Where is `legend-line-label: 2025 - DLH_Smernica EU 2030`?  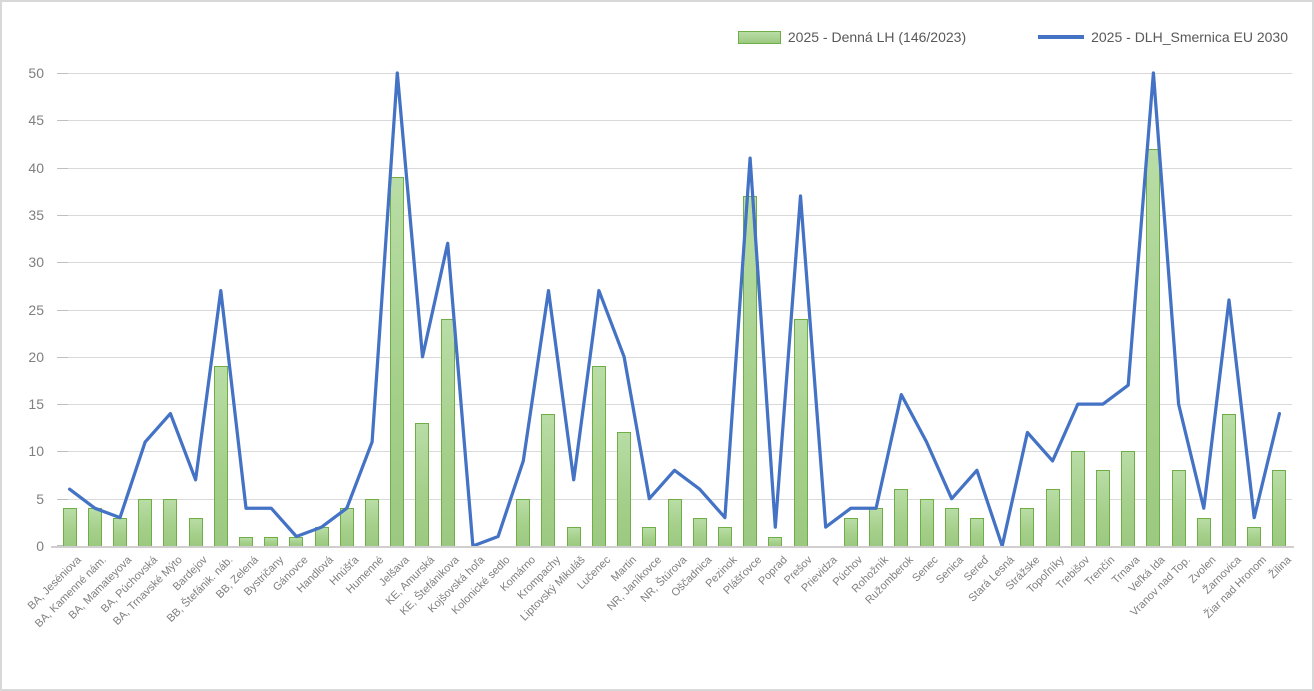
legend-line-label: 2025 - DLH_Smernica EU 2030 is located at coordinates (1189, 37).